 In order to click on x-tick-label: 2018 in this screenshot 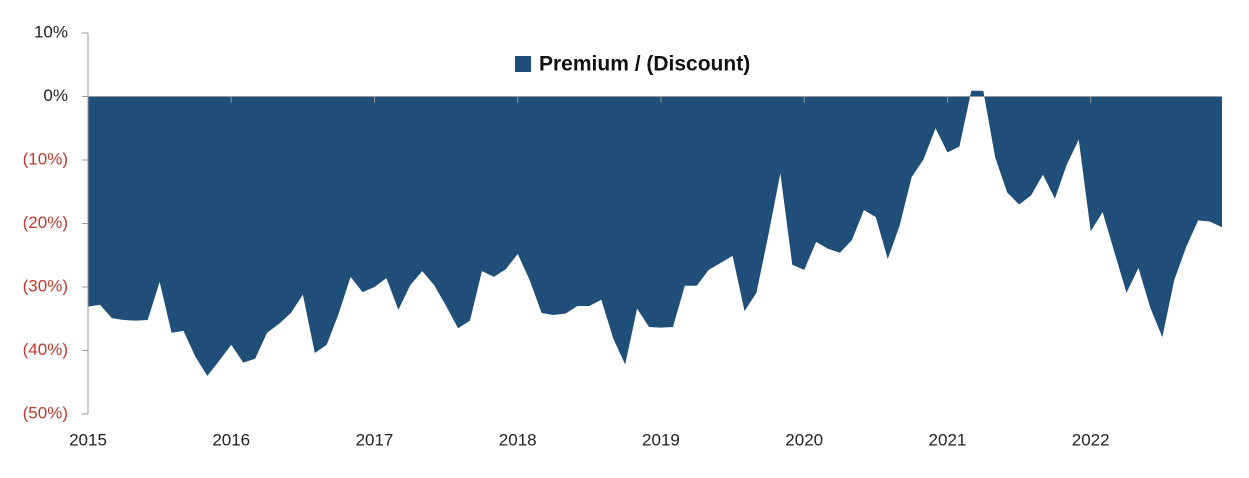, I will do `click(518, 439)`.